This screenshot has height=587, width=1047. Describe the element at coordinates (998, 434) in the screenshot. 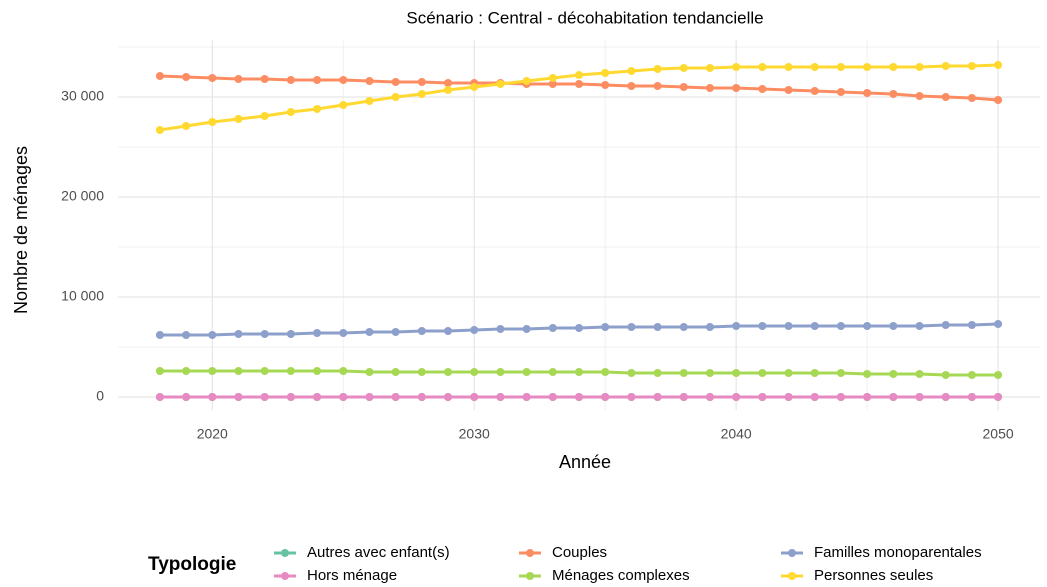

I see `x-tick-label: 2050` at that location.